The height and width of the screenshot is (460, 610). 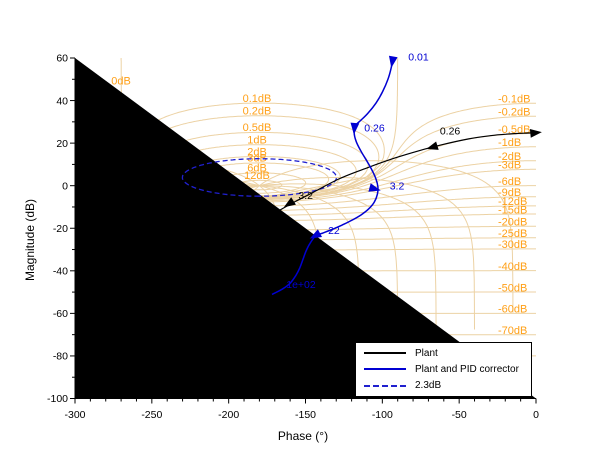 What do you see at coordinates (257, 169) in the screenshot?
I see `grid-label-pos: 6dB` at bounding box center [257, 169].